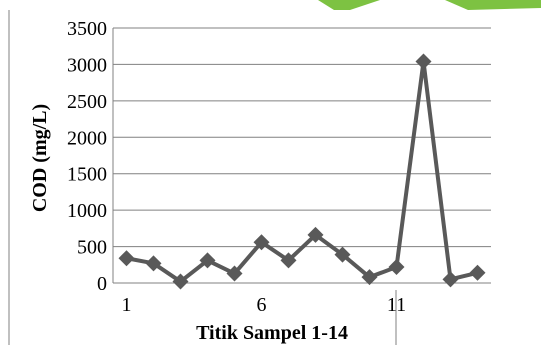 The image size is (541, 345). I want to click on y-axis-title: COD (mg/L), so click(40, 158).